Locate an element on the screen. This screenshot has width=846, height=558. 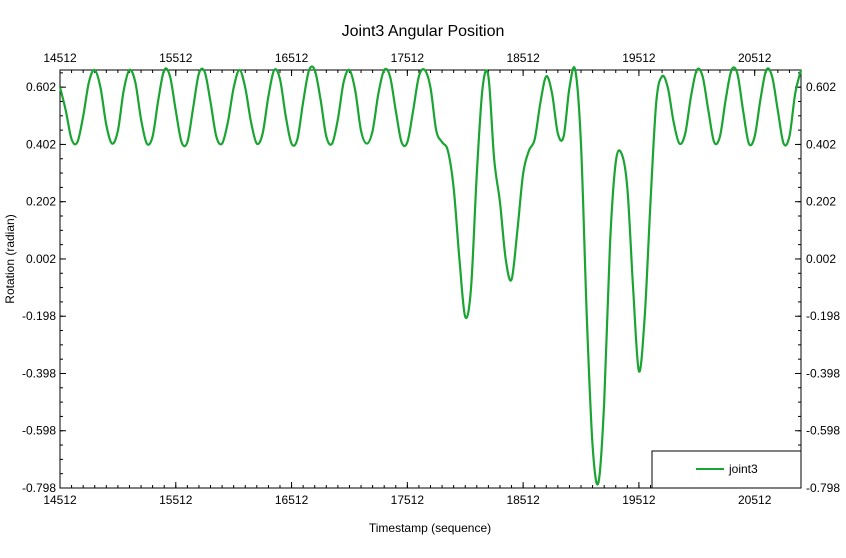
legend-box is located at coordinates (726, 469).